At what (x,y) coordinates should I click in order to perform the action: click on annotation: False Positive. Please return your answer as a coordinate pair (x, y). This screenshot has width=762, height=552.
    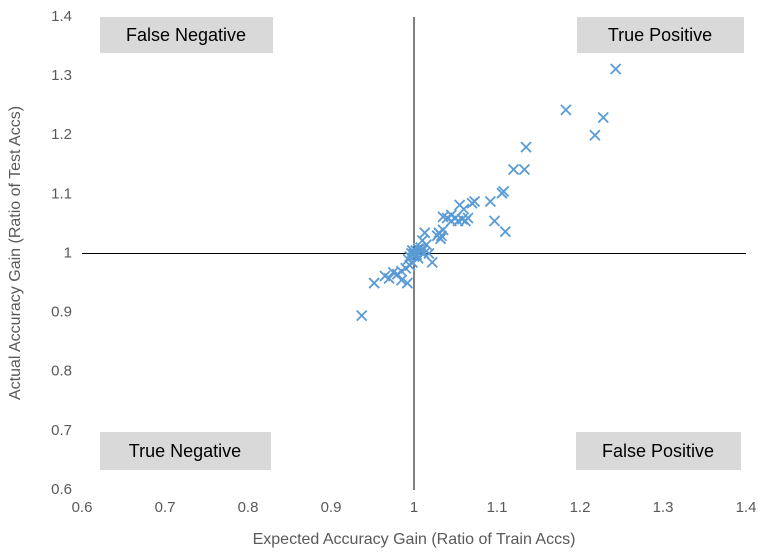
    Looking at the image, I should click on (658, 451).